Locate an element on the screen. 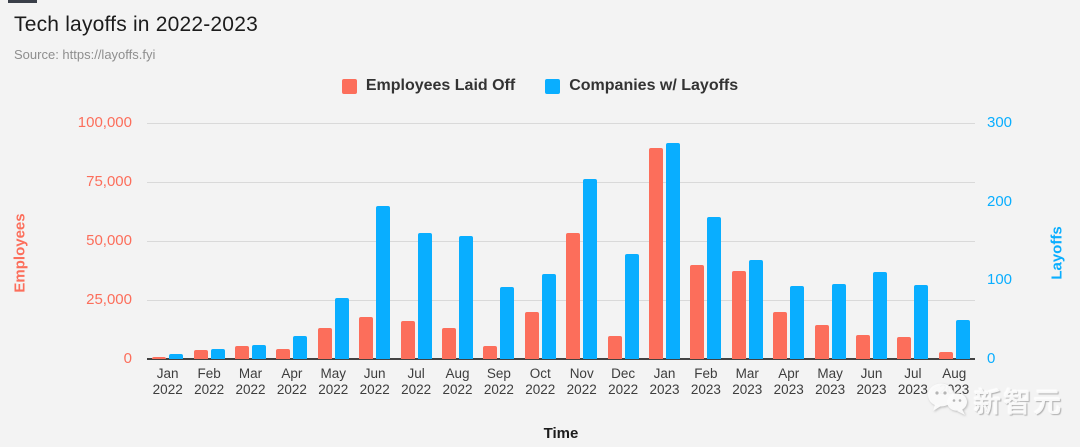 The image size is (1080, 447). x-tick-label: Jan 2023 is located at coordinates (664, 382).